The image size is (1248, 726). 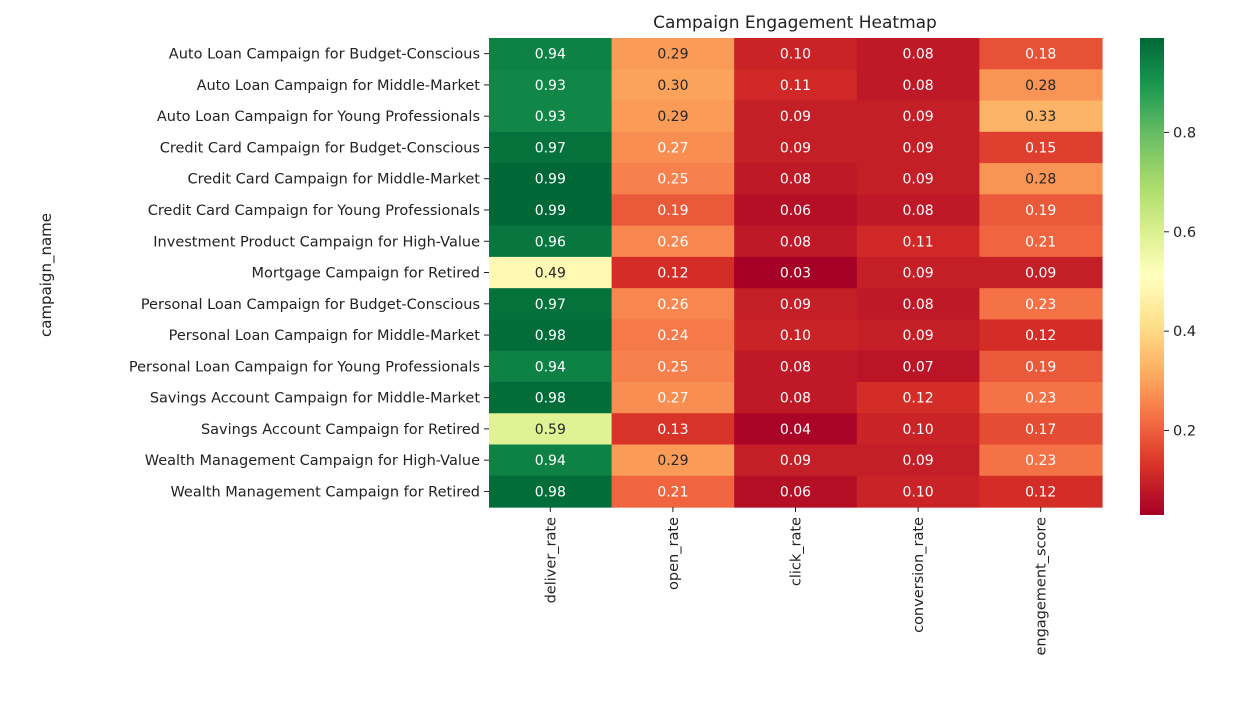 I want to click on colorbar: 0.2 0.4 0.6 0.8, so click(x=1168, y=276).